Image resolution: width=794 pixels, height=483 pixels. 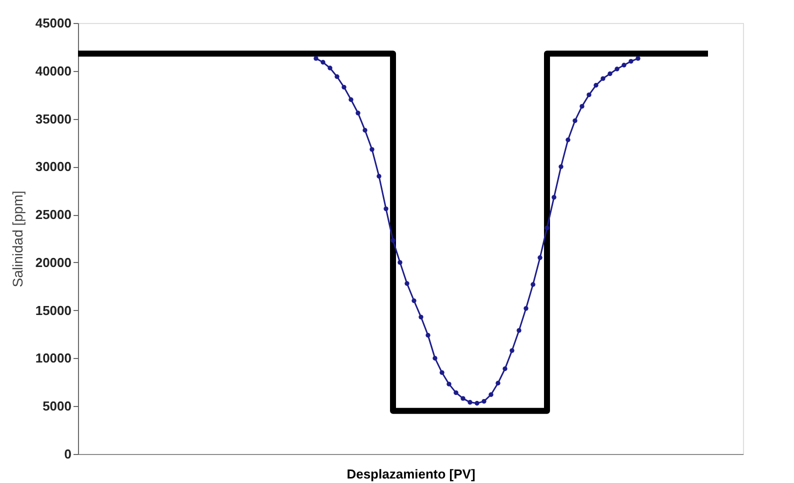 What do you see at coordinates (68, 454) in the screenshot?
I see `y-tick-label: 0` at bounding box center [68, 454].